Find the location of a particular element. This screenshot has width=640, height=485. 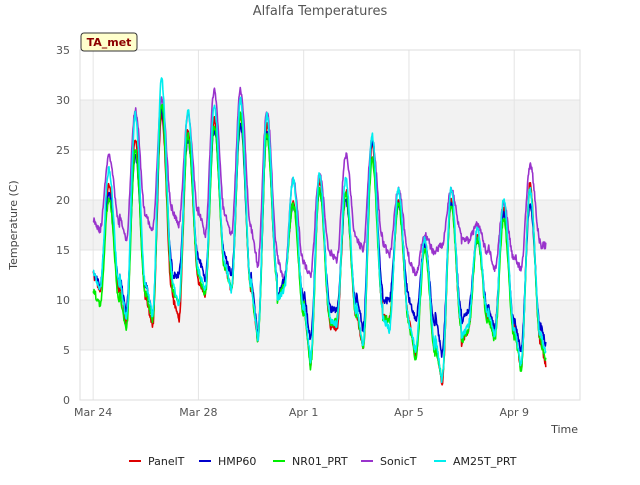

x-tick-label: Apr 5 is located at coordinates (409, 412).